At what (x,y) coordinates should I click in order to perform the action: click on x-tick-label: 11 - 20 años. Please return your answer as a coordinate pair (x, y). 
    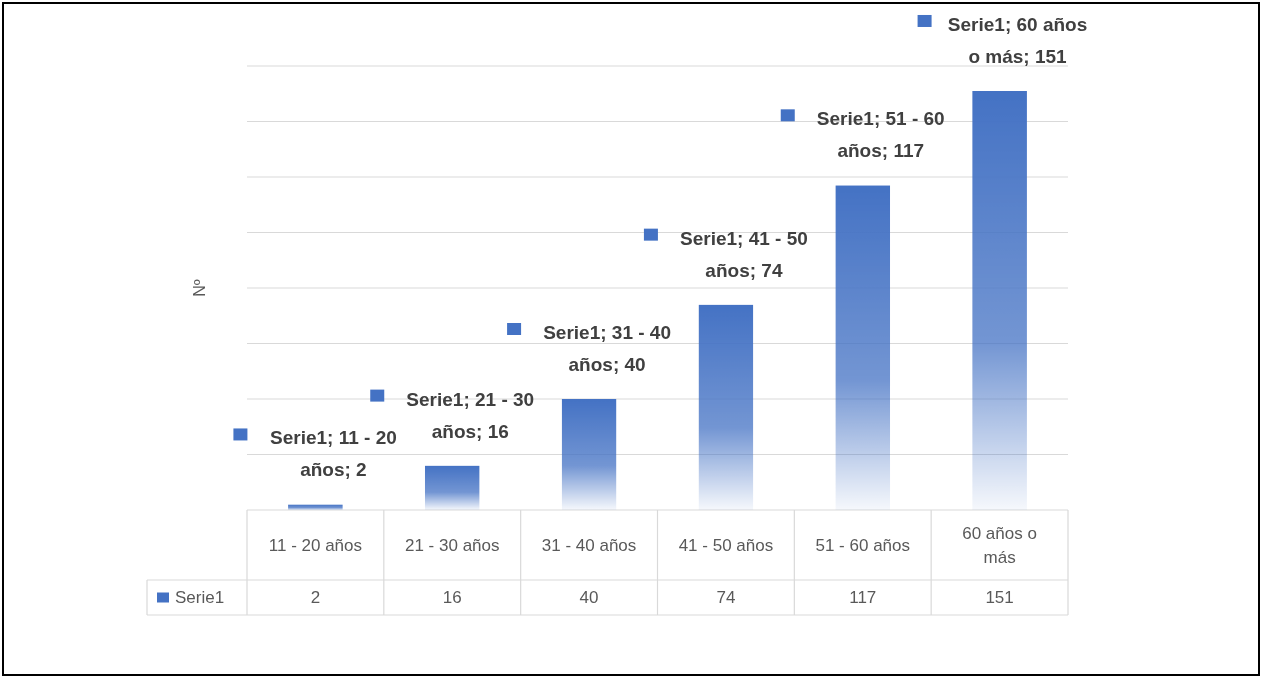
    Looking at the image, I should click on (315, 545).